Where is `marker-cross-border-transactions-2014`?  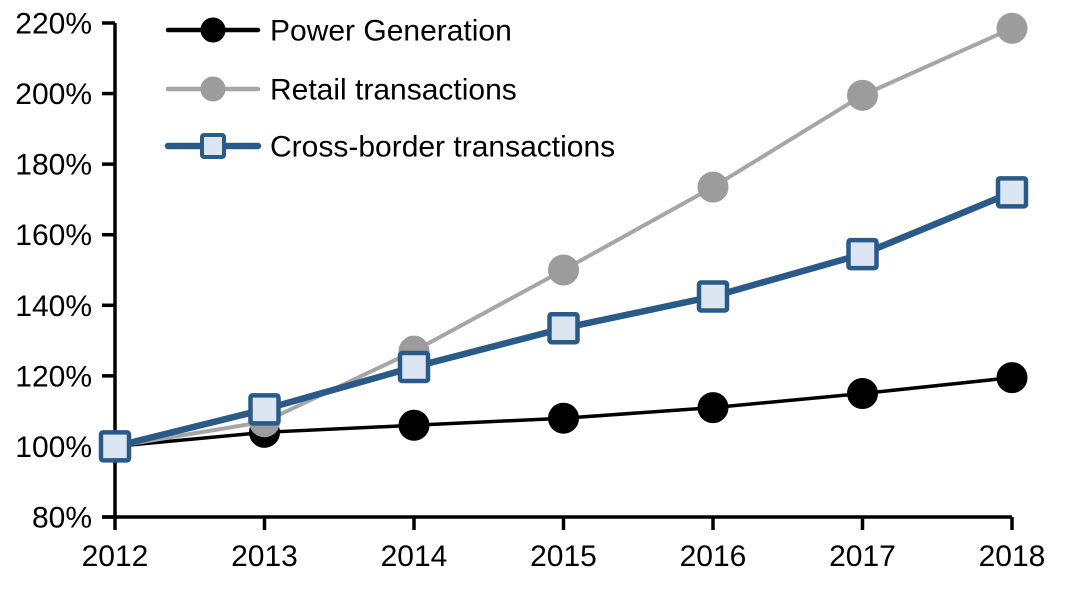 marker-cross-border-transactions-2014 is located at coordinates (414, 367).